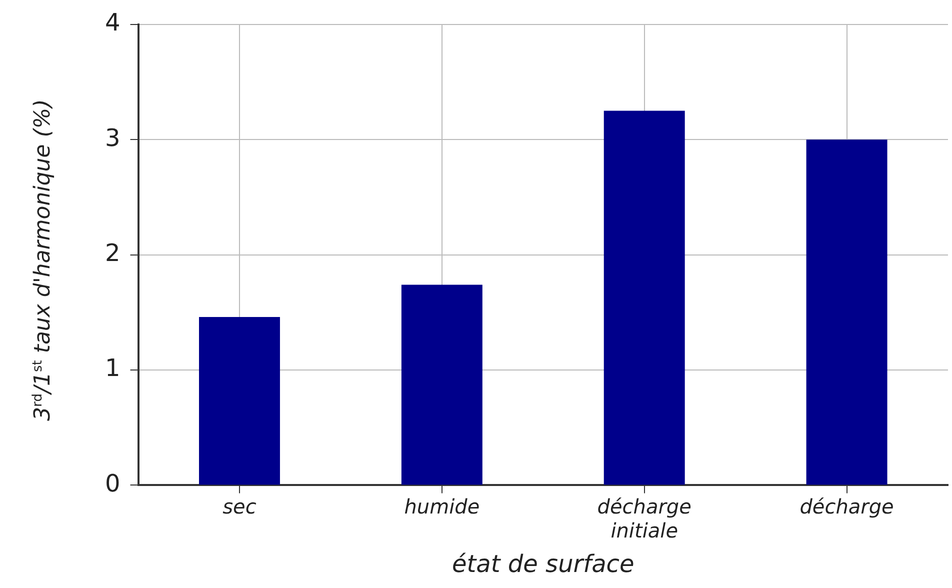 This screenshot has height=588, width=952. I want to click on x-tick-label: décharge initiale, so click(644, 518).